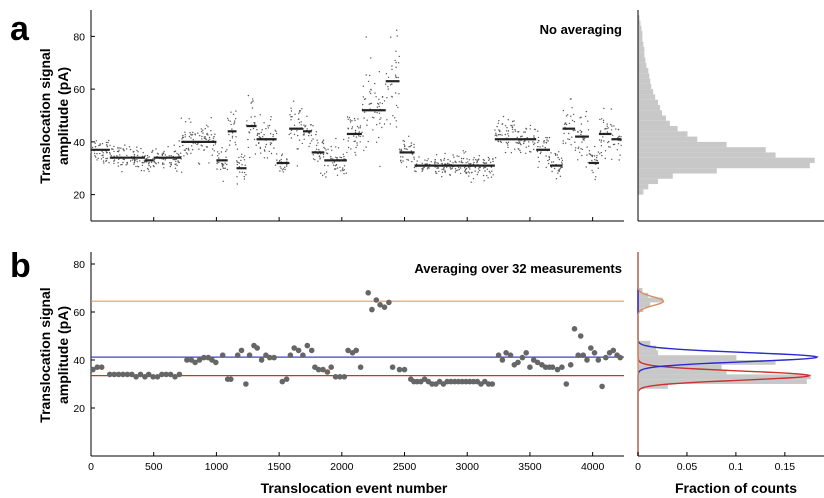 This screenshot has height=498, width=824. What do you see at coordinates (217, 467) in the screenshot?
I see `panel-b-x-tick-label: 1000` at bounding box center [217, 467].